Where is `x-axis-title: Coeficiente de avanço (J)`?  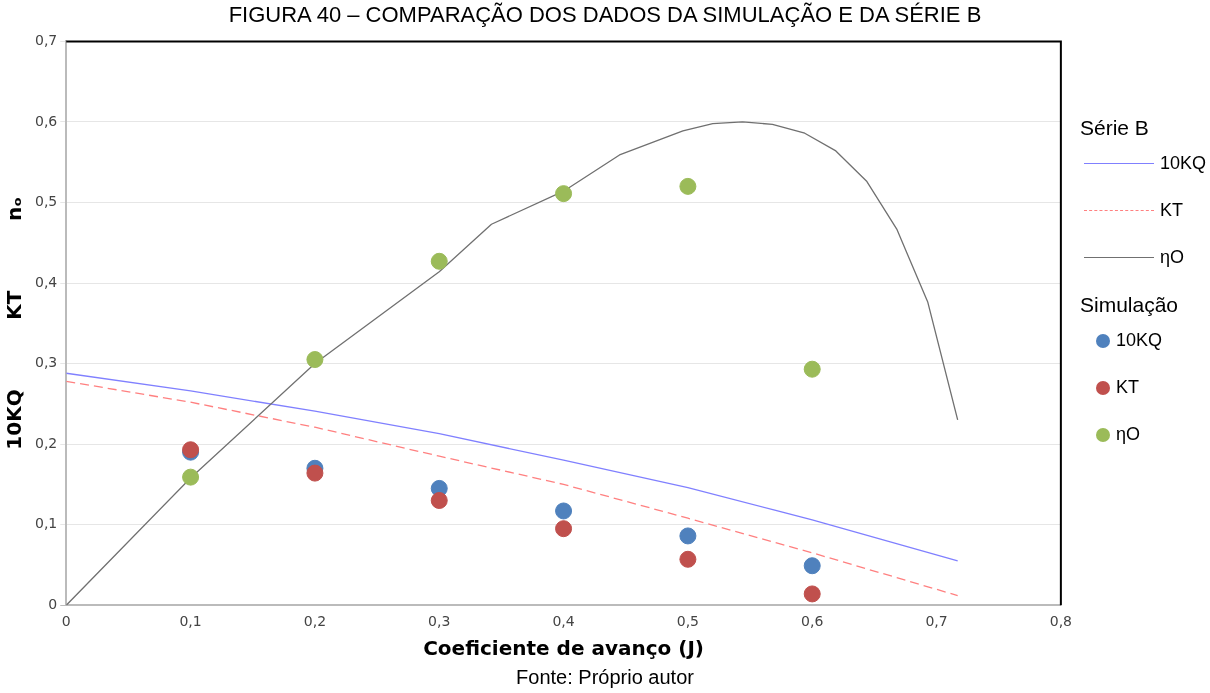 x-axis-title: Coeficiente de avanço (J) is located at coordinates (563, 648).